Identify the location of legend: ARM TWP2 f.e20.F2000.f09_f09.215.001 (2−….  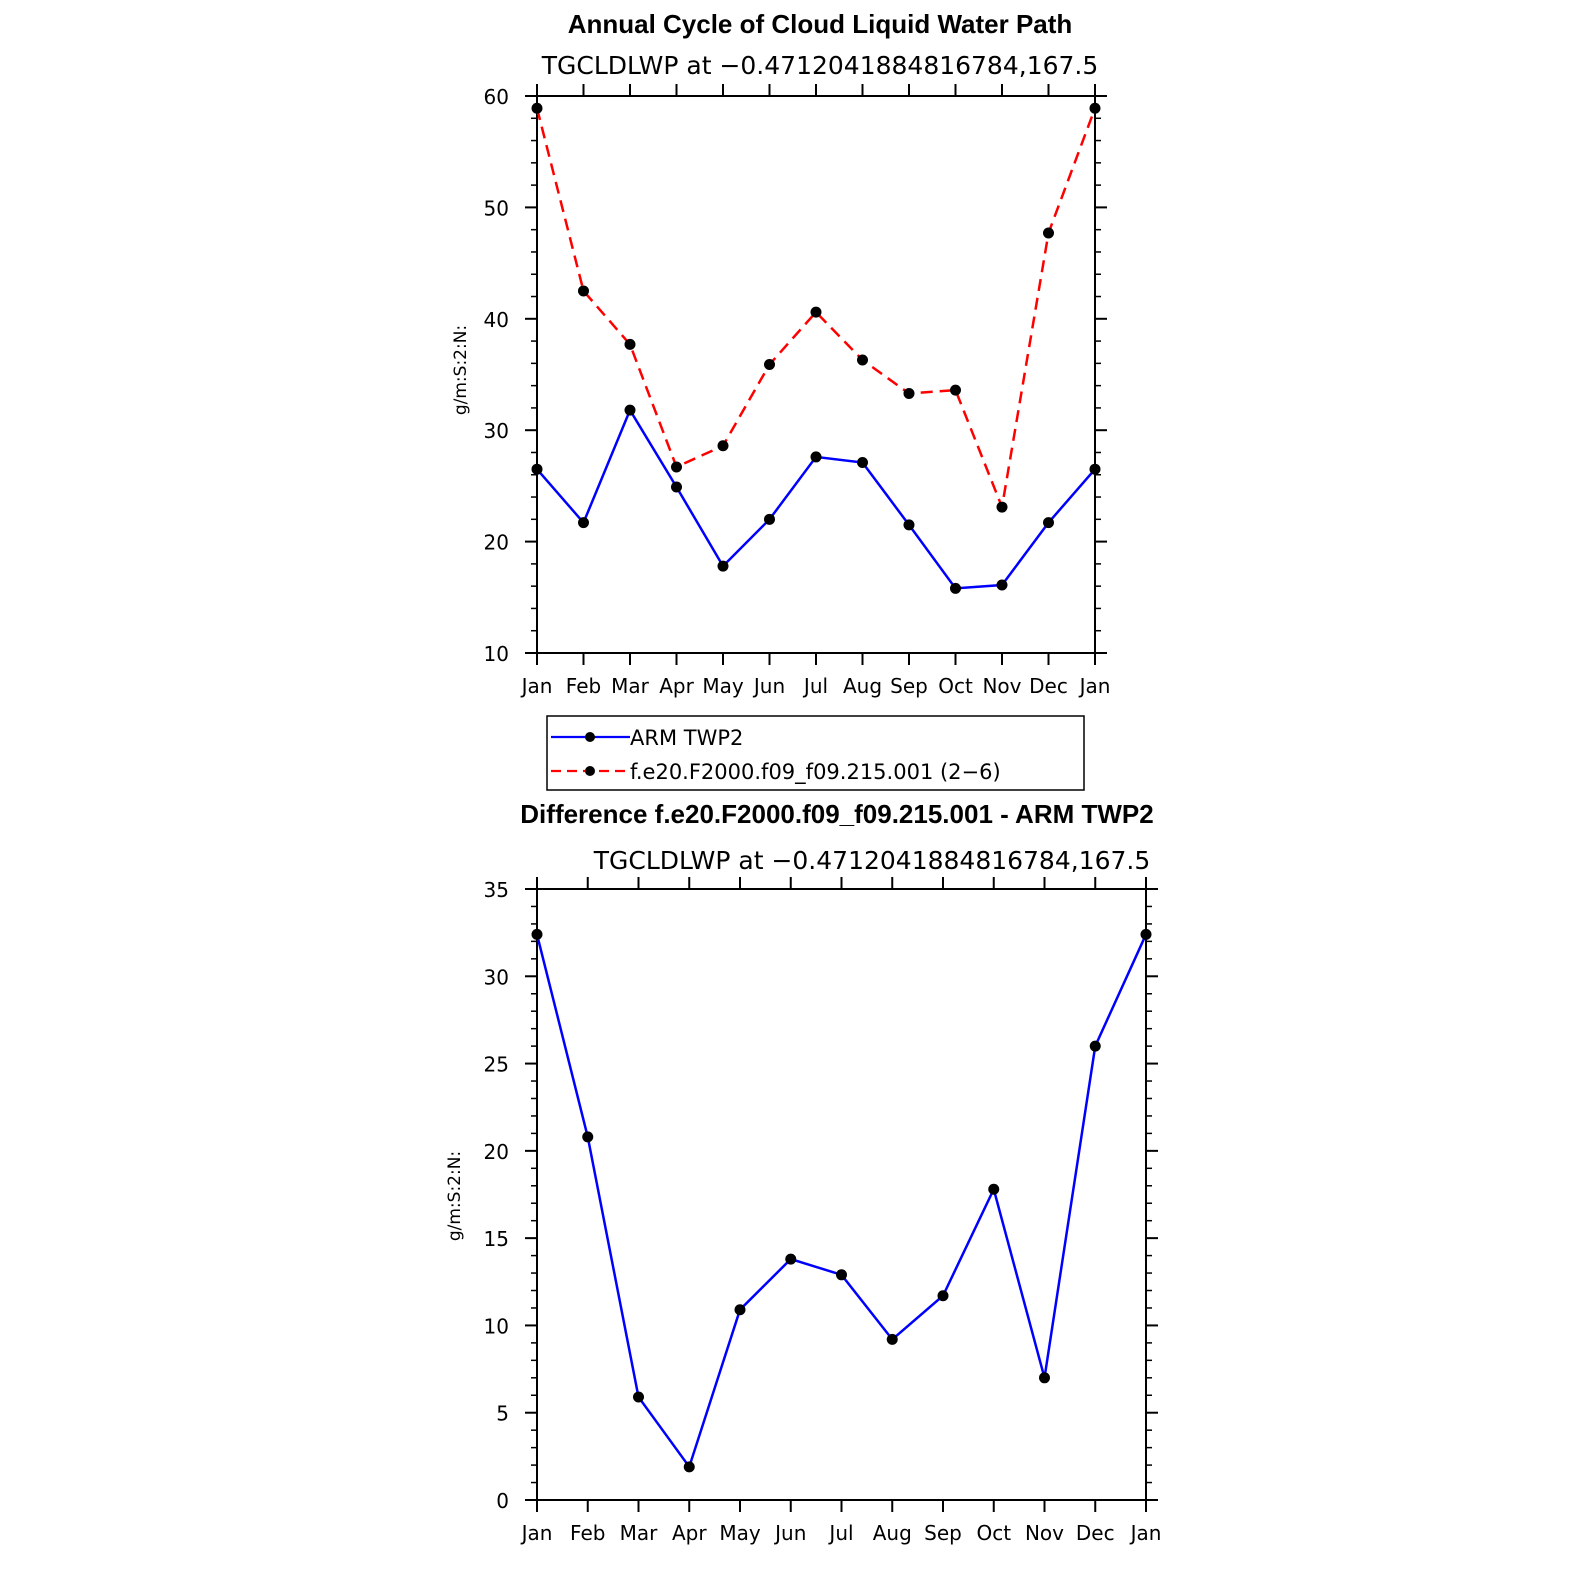
(815, 753).